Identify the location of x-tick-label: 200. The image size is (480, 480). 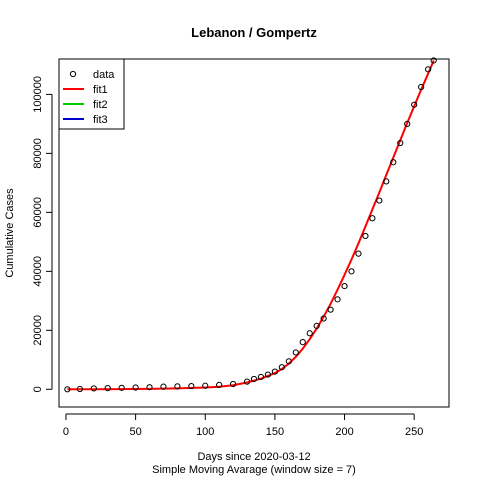
(344, 432).